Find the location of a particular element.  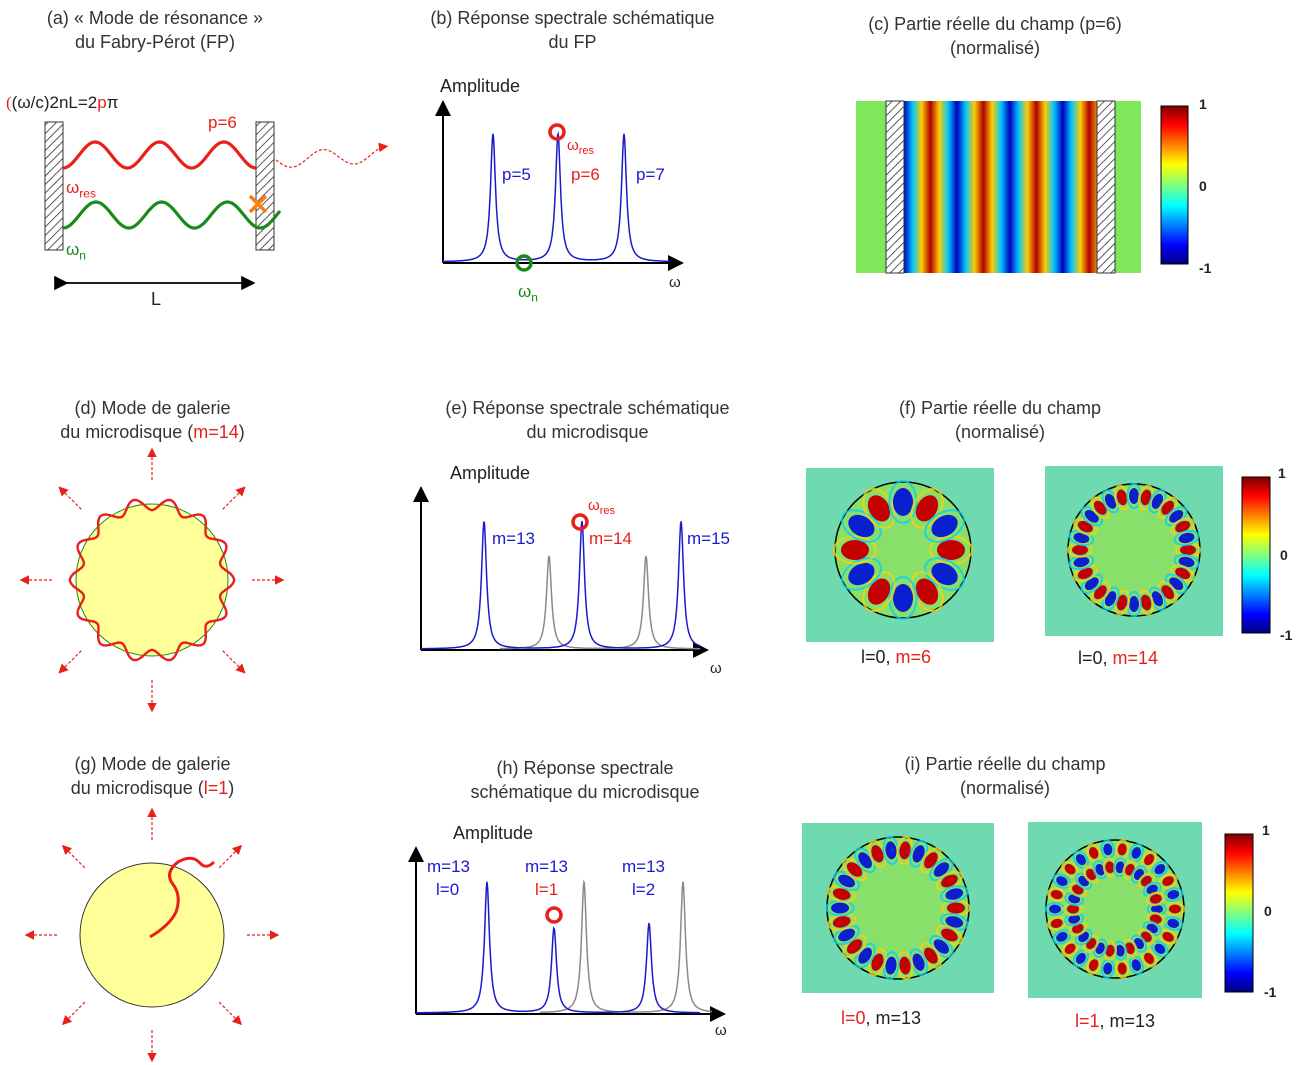

caption-a-line2: du Fabry-Pérot (FP) is located at coordinates (155, 42).